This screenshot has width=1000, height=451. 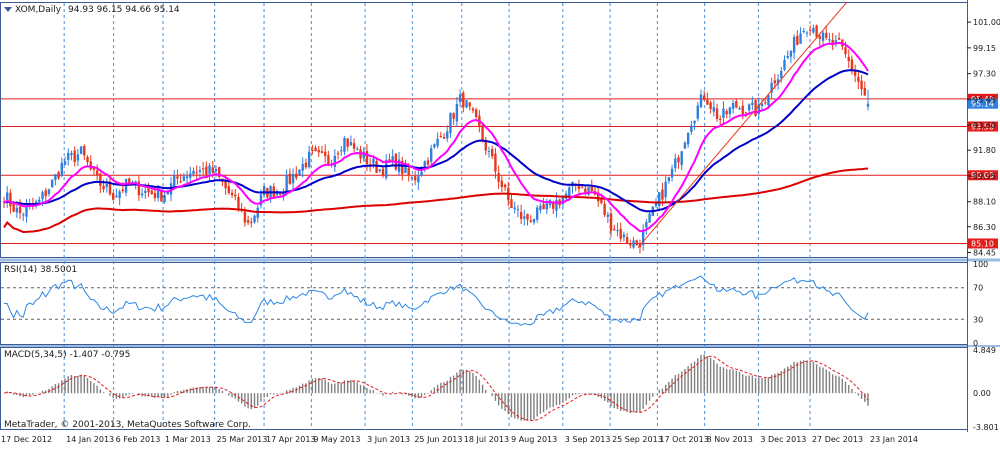 I want to click on trend-line, so click(x=742, y=125).